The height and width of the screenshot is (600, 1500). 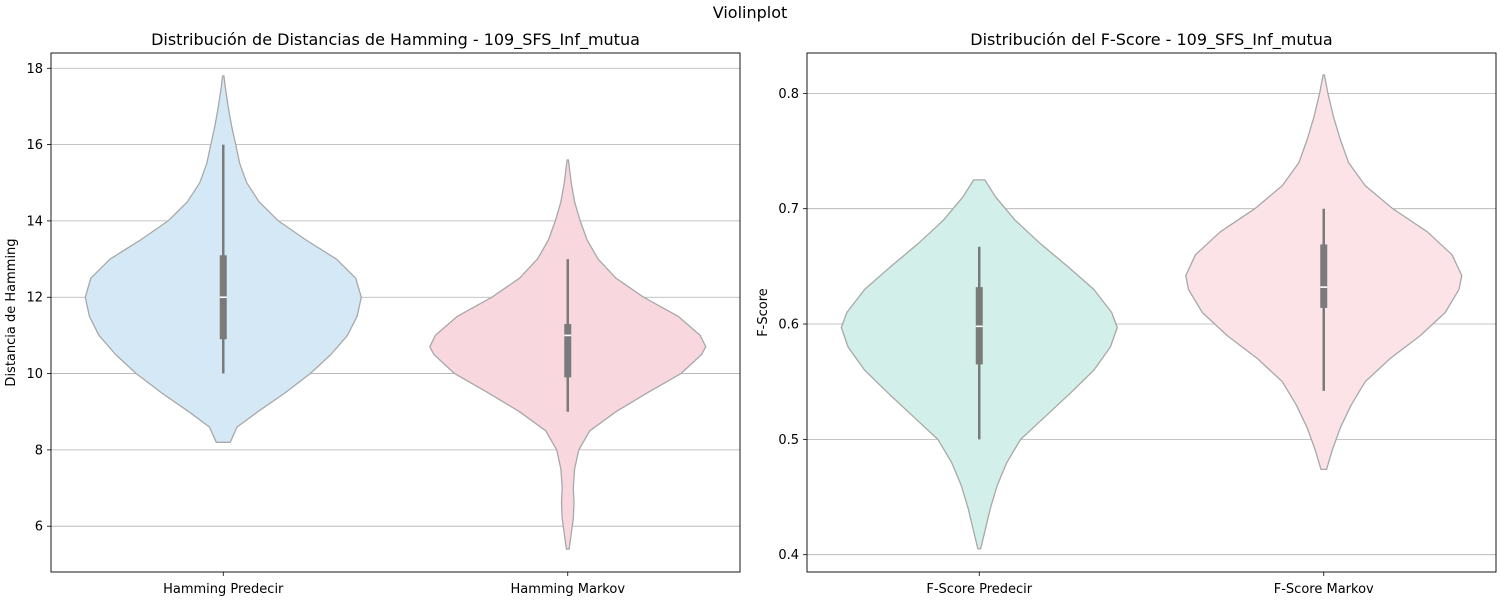 I want to click on y-tick-label: 6, so click(x=39, y=527).